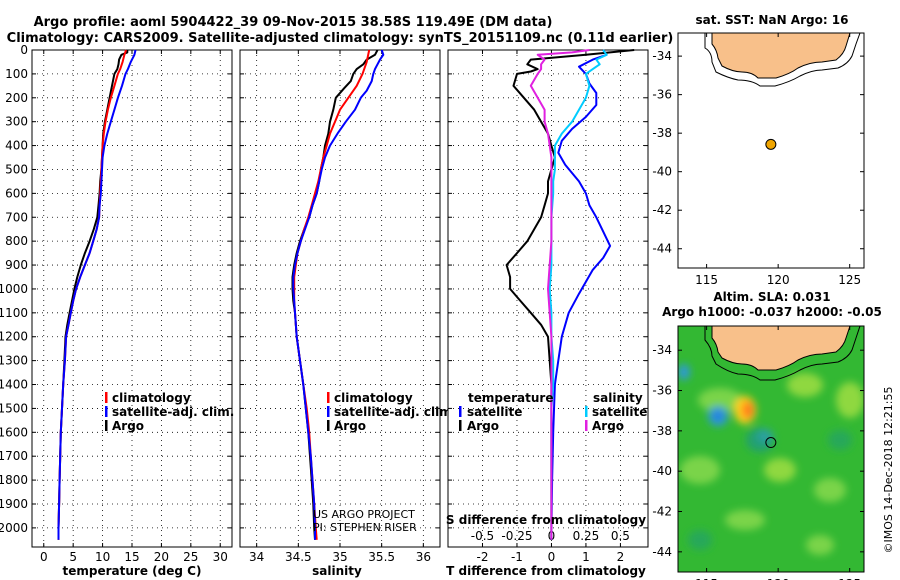 The width and height of the screenshot is (900, 580). I want to click on tick-label-y: 600, so click(16, 193).